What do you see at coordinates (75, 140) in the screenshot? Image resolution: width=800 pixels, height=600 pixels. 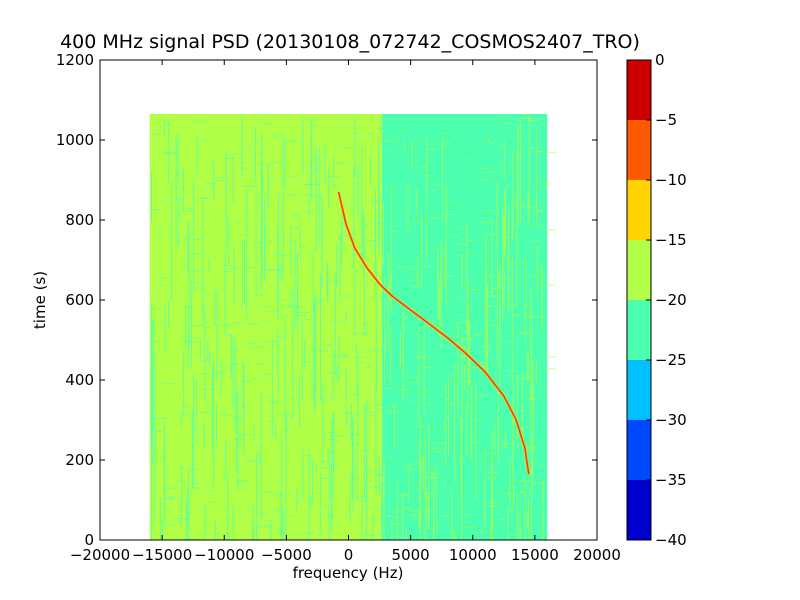 I see `y-tick-label: 1000` at bounding box center [75, 140].